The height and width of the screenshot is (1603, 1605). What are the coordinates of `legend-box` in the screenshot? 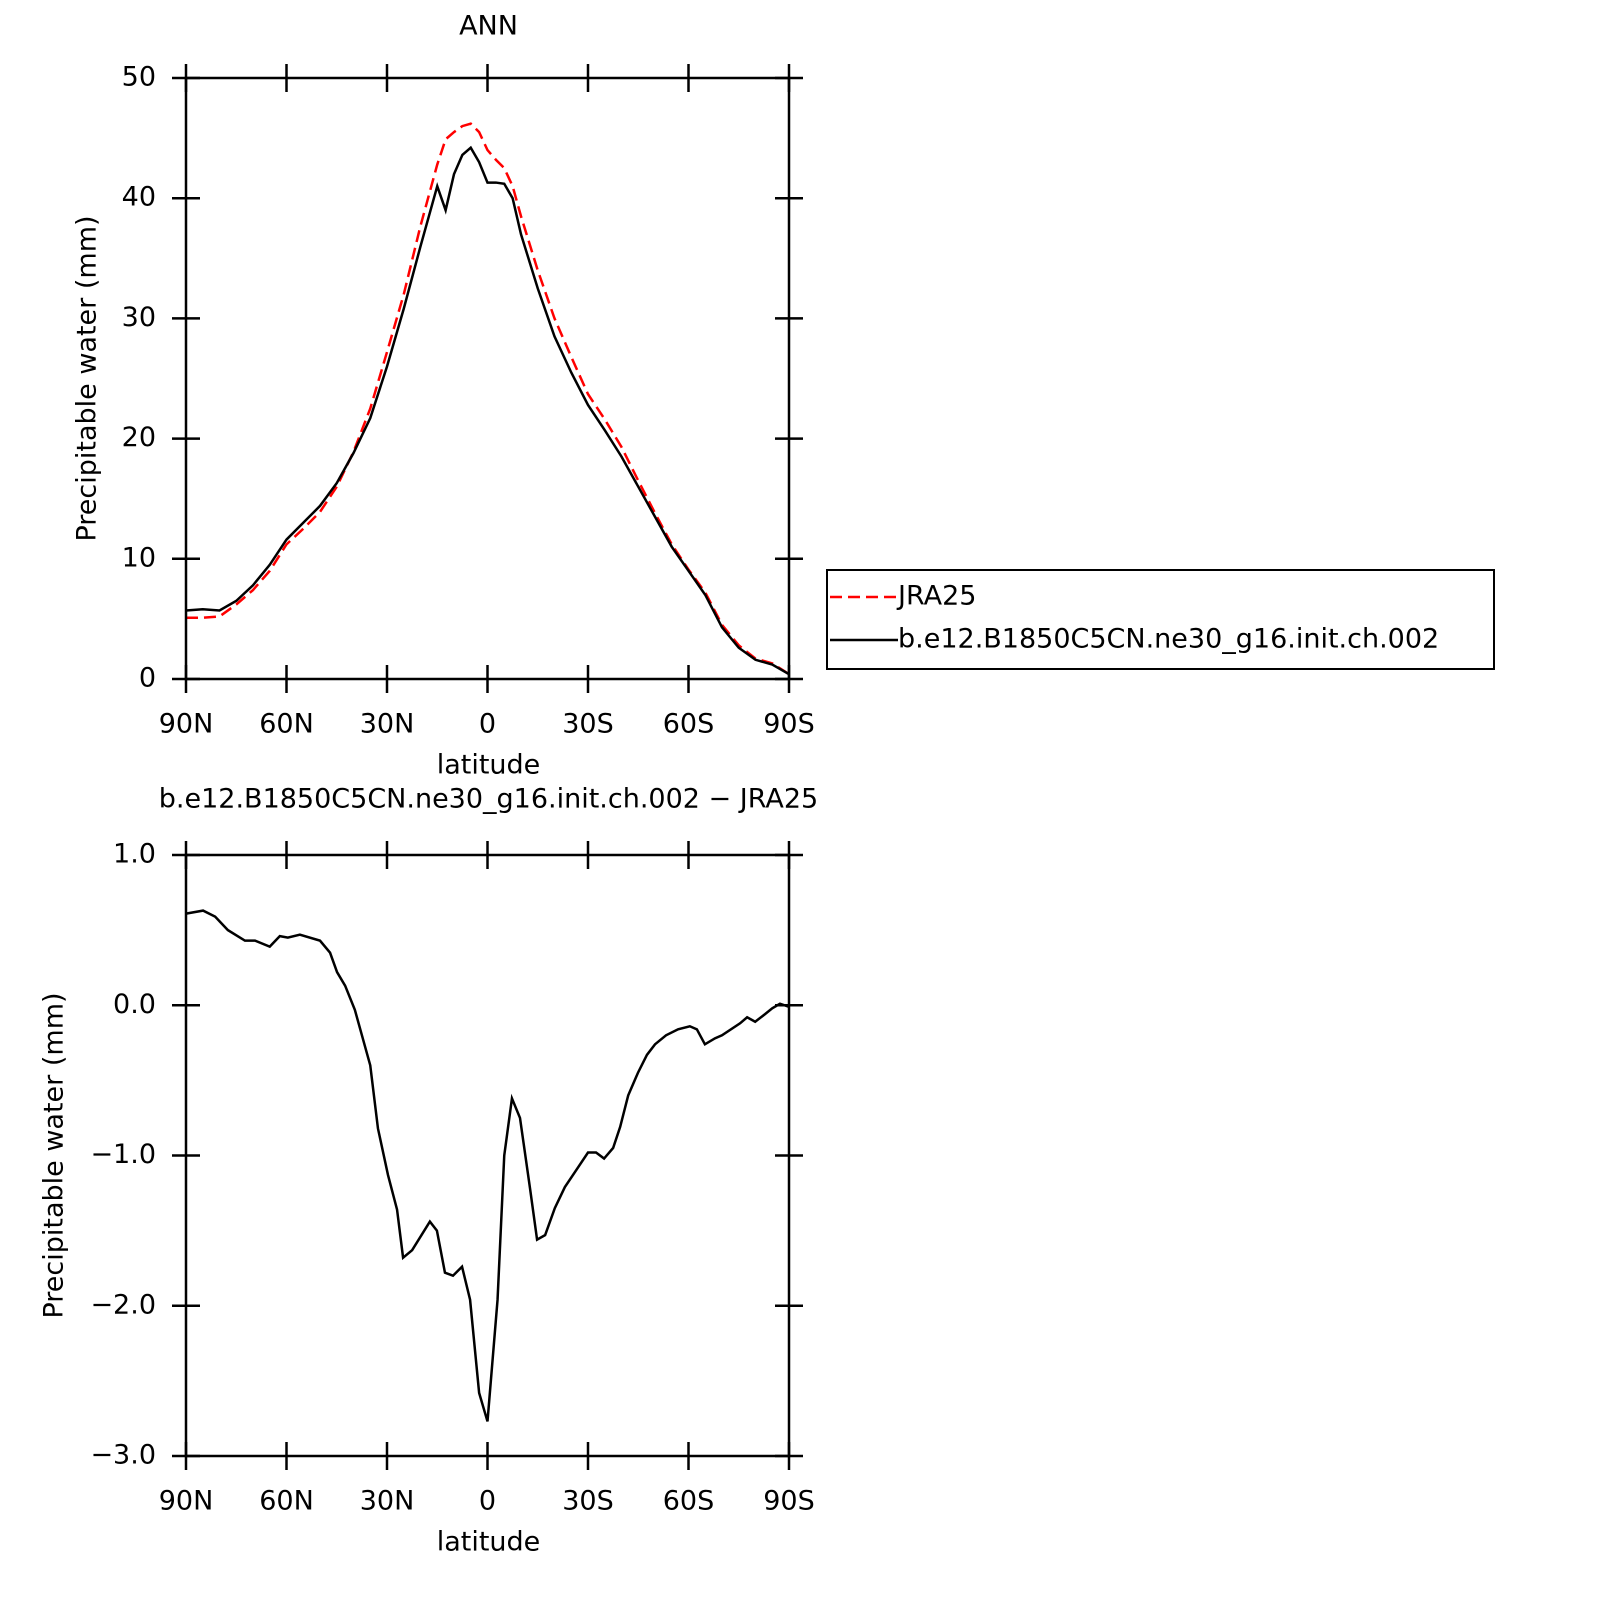 It's located at (1160, 619).